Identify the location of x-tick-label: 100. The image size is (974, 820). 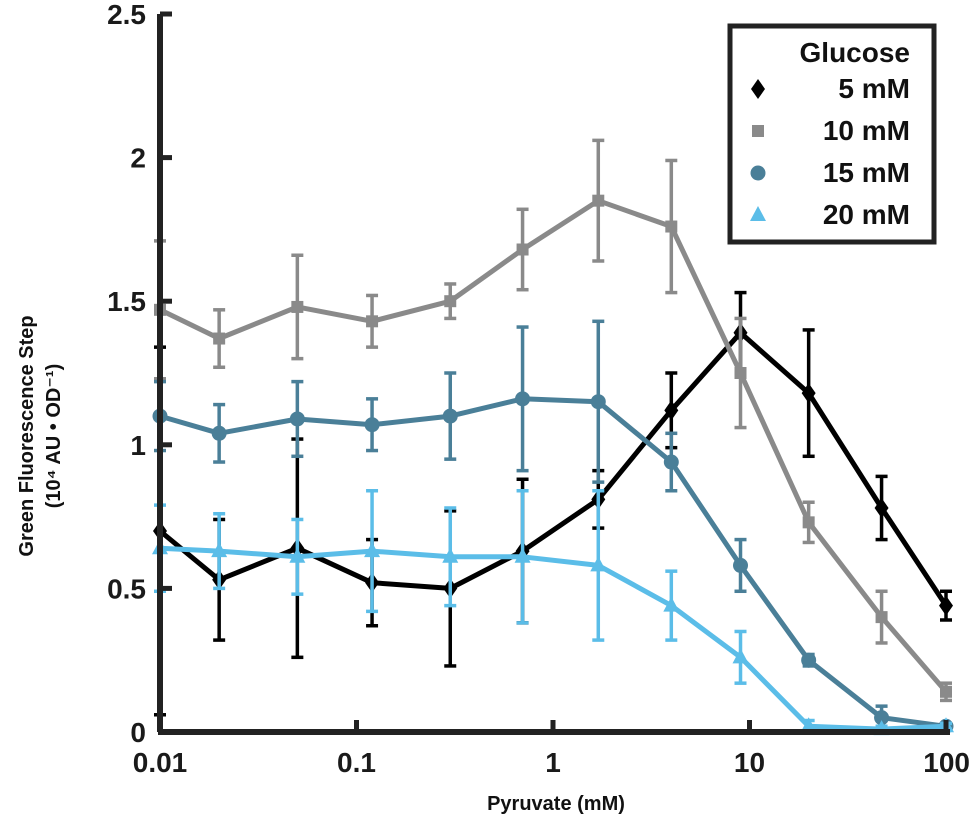
(946, 762).